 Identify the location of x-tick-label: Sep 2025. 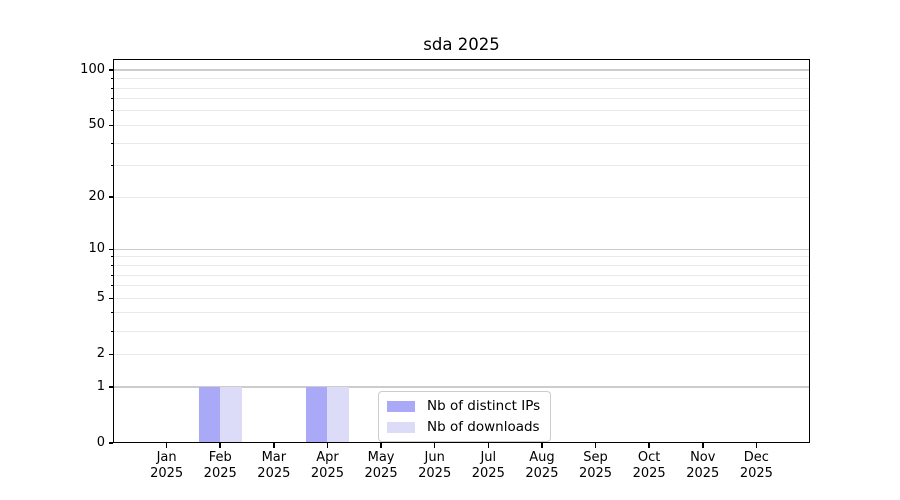
(596, 466).